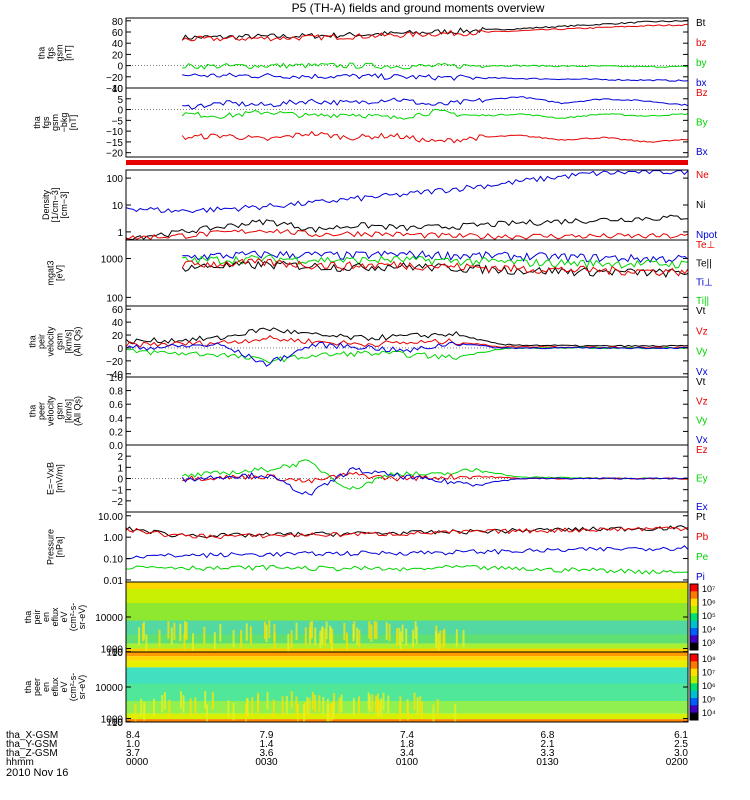 Image resolution: width=750 pixels, height=800 pixels. I want to click on panel-frame, so click(407, 411).